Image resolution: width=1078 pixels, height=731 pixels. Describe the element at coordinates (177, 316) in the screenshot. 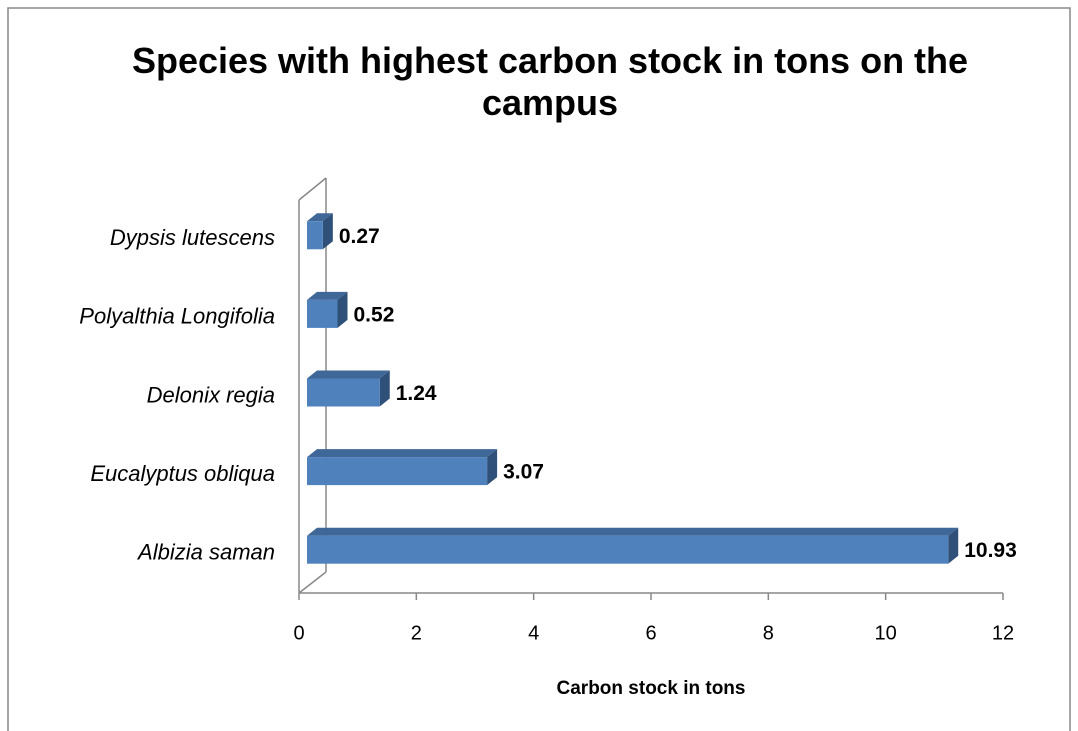

I see `y-tick-label: Polyalthia Longifolia` at that location.